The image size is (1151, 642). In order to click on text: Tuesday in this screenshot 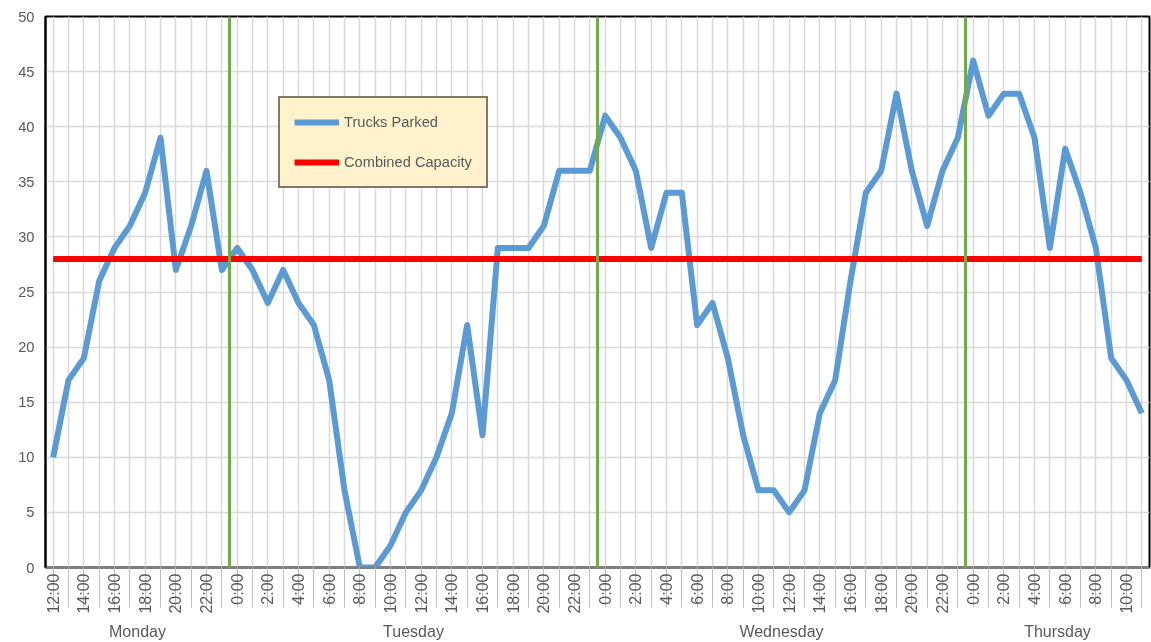, I will do `click(413, 631)`.